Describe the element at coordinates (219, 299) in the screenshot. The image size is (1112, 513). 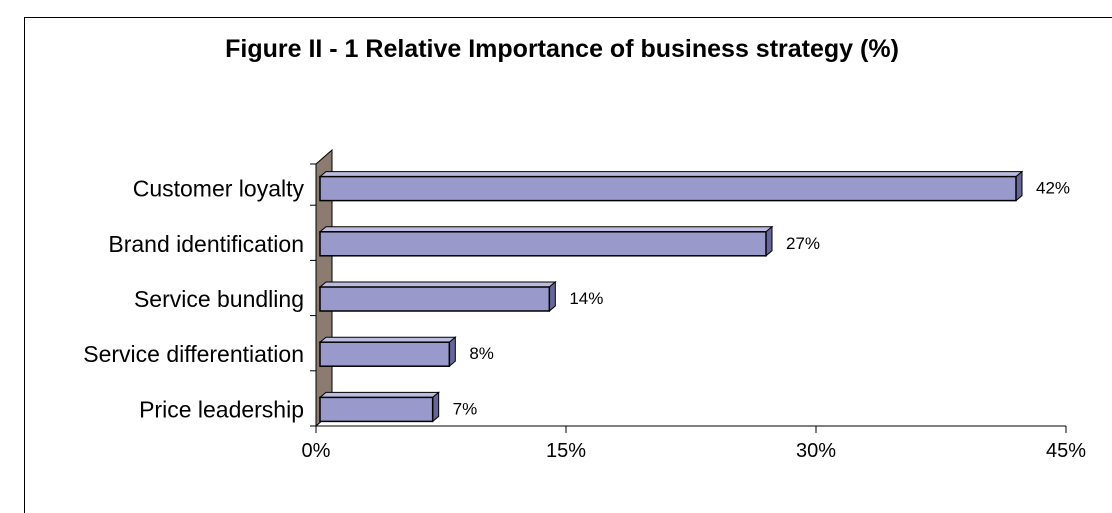
I see `category-label: Service bundling` at that location.